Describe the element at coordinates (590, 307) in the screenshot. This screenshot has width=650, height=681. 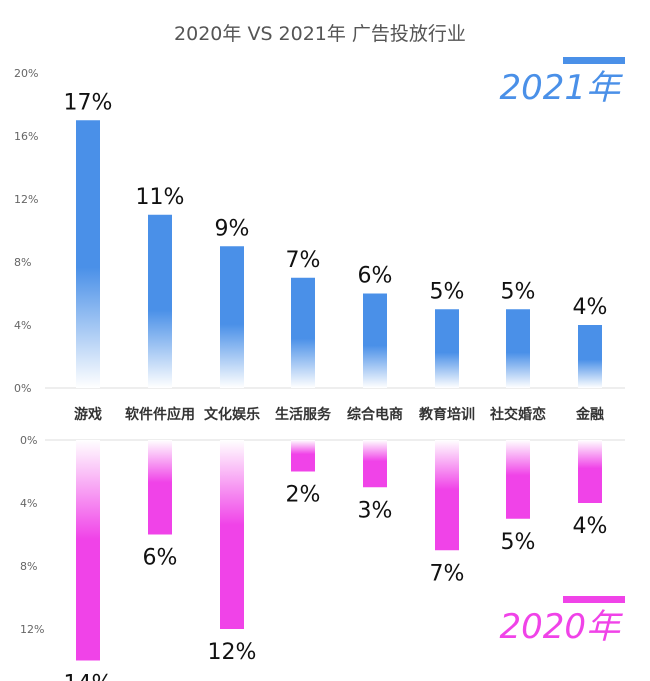
I see `bar-2021-value-label: 4%` at that location.